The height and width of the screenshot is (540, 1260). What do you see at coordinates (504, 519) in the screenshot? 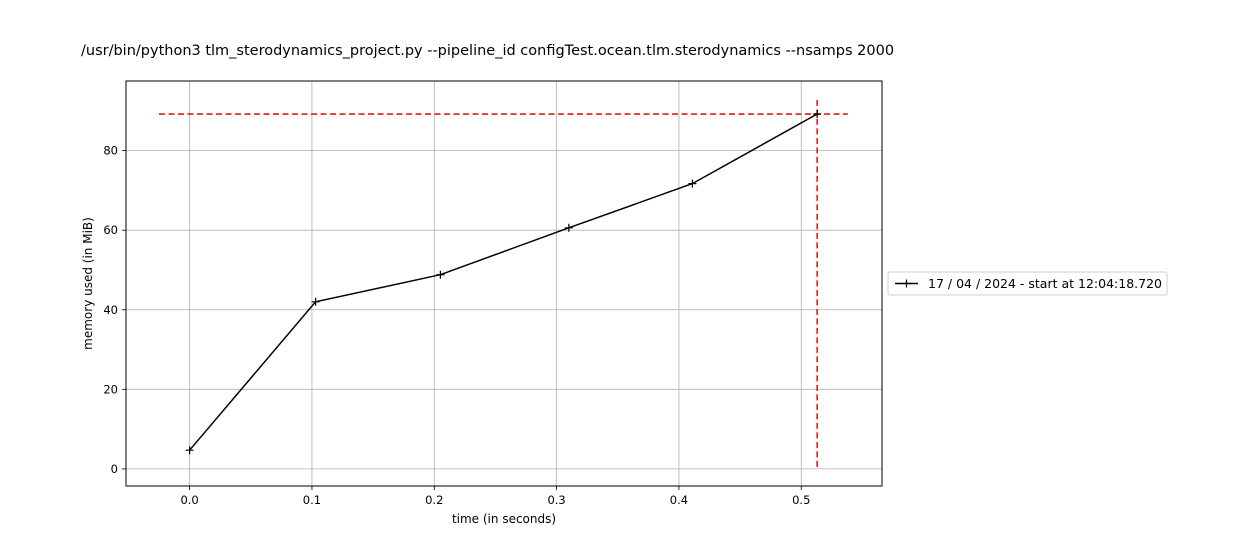
I see `x-axis-label: time (in seconds)` at bounding box center [504, 519].